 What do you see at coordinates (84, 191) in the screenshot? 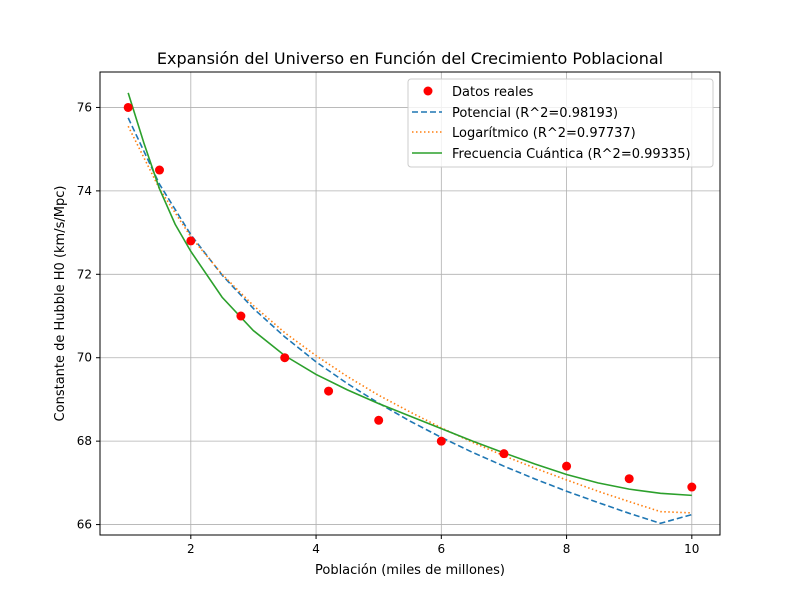
I see `y-tick-label: 74` at bounding box center [84, 191].